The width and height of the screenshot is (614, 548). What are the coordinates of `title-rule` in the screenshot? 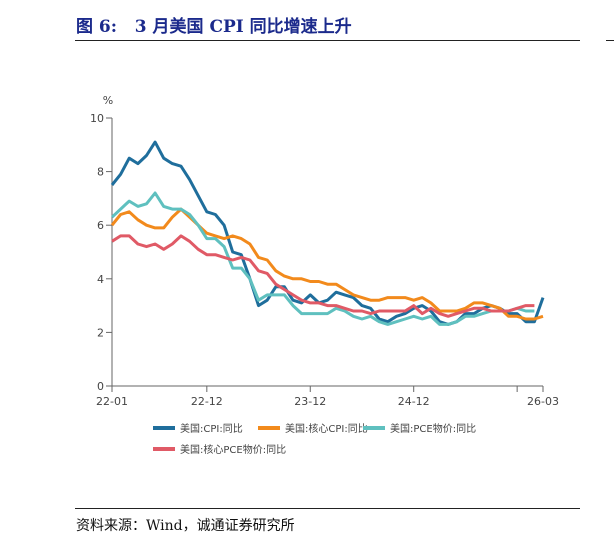 It's located at (327, 40).